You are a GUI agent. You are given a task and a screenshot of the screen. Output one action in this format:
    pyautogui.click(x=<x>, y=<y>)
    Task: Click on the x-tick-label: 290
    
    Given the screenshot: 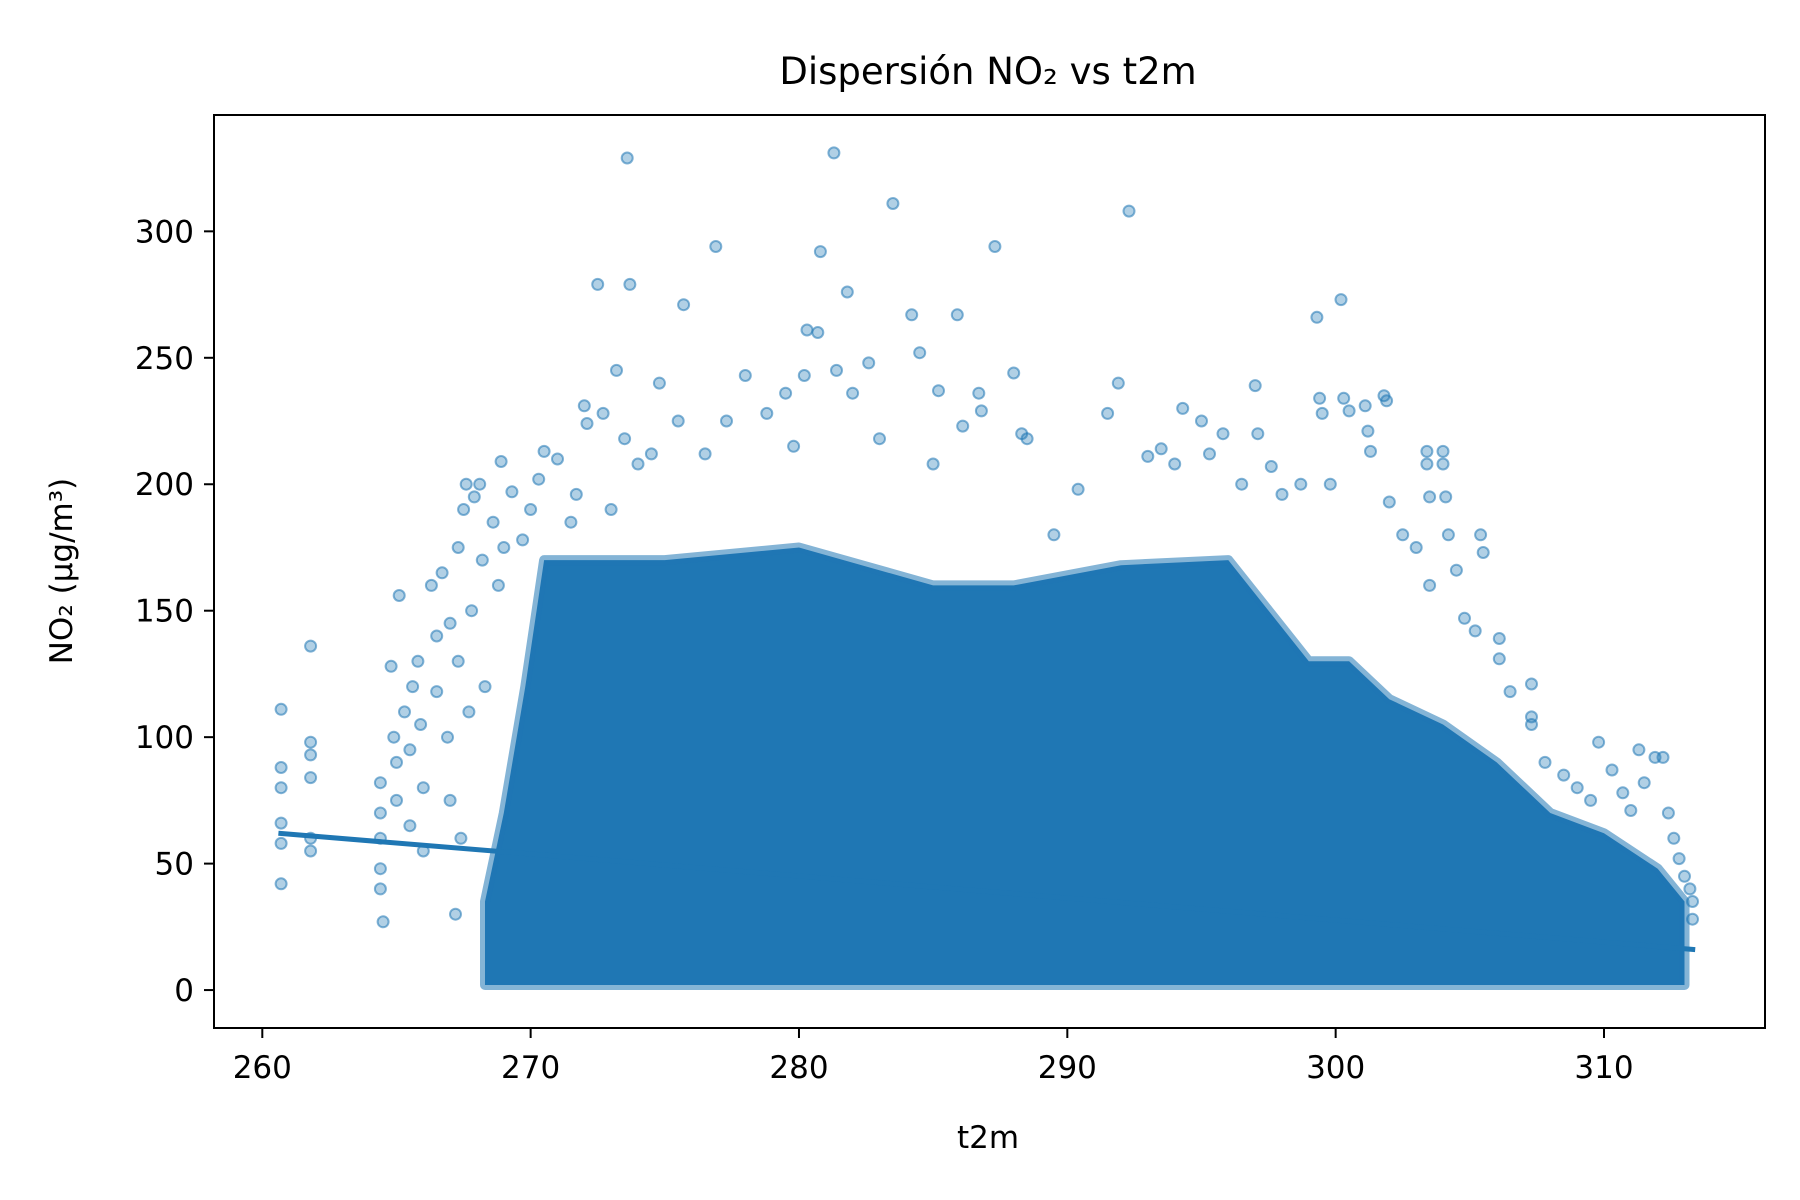 What is the action you would take?
    pyautogui.click(x=1067, y=1068)
    